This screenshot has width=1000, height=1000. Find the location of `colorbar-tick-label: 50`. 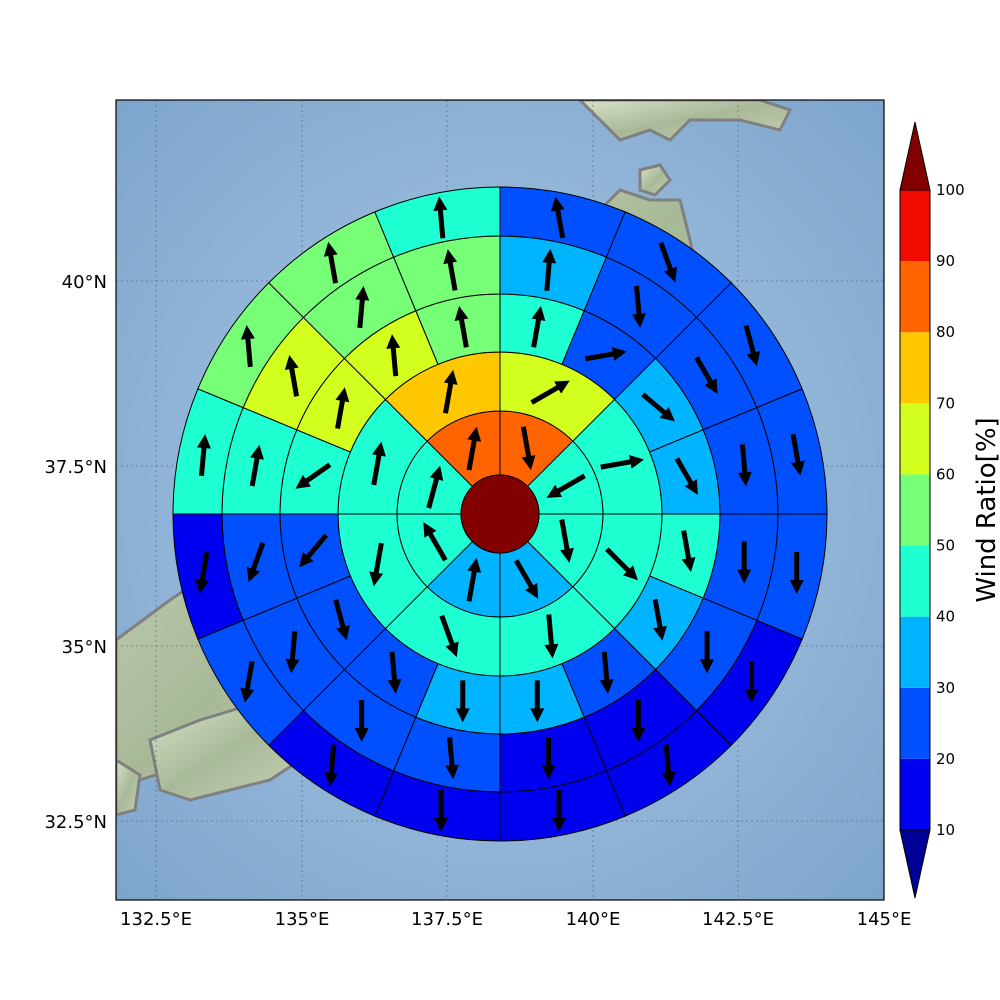

colorbar-tick-label: 50 is located at coordinates (945, 546).